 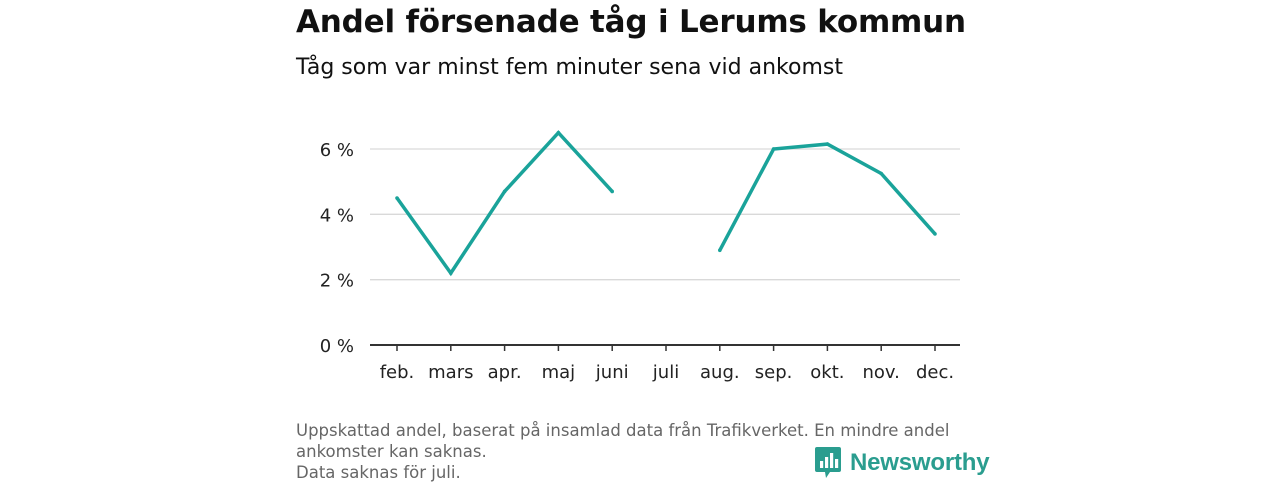 I want to click on data-point-juni, so click(x=612, y=191).